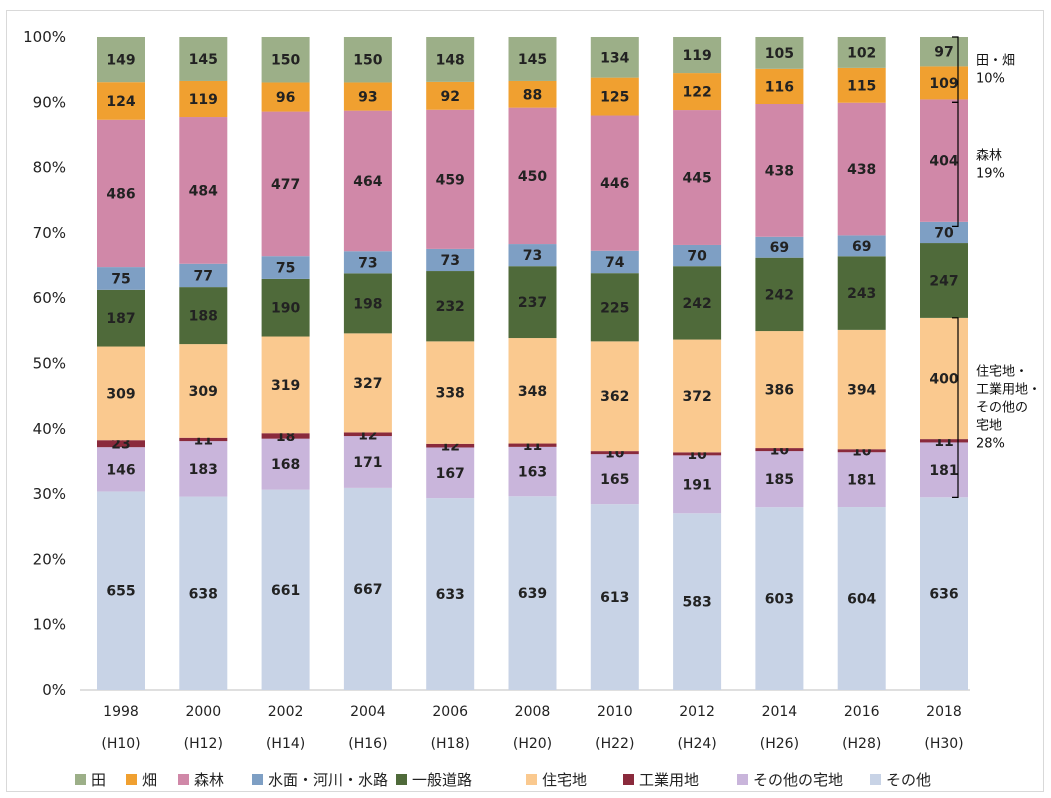 The height and width of the screenshot is (798, 1051). What do you see at coordinates (449, 261) in the screenshot?
I see `data-label: 73` at bounding box center [449, 261].